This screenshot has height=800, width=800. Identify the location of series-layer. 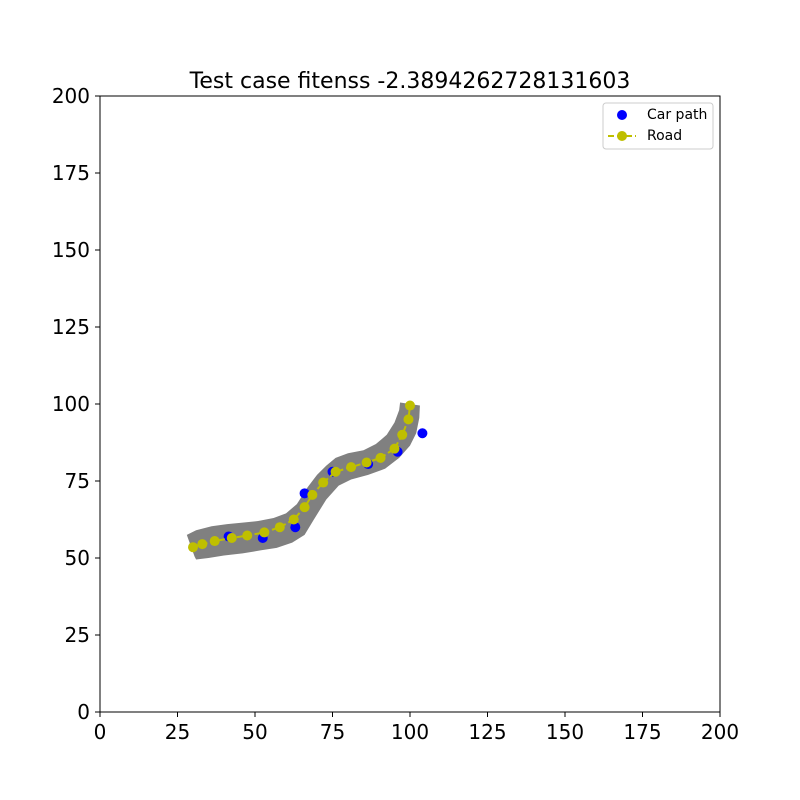
(308, 476).